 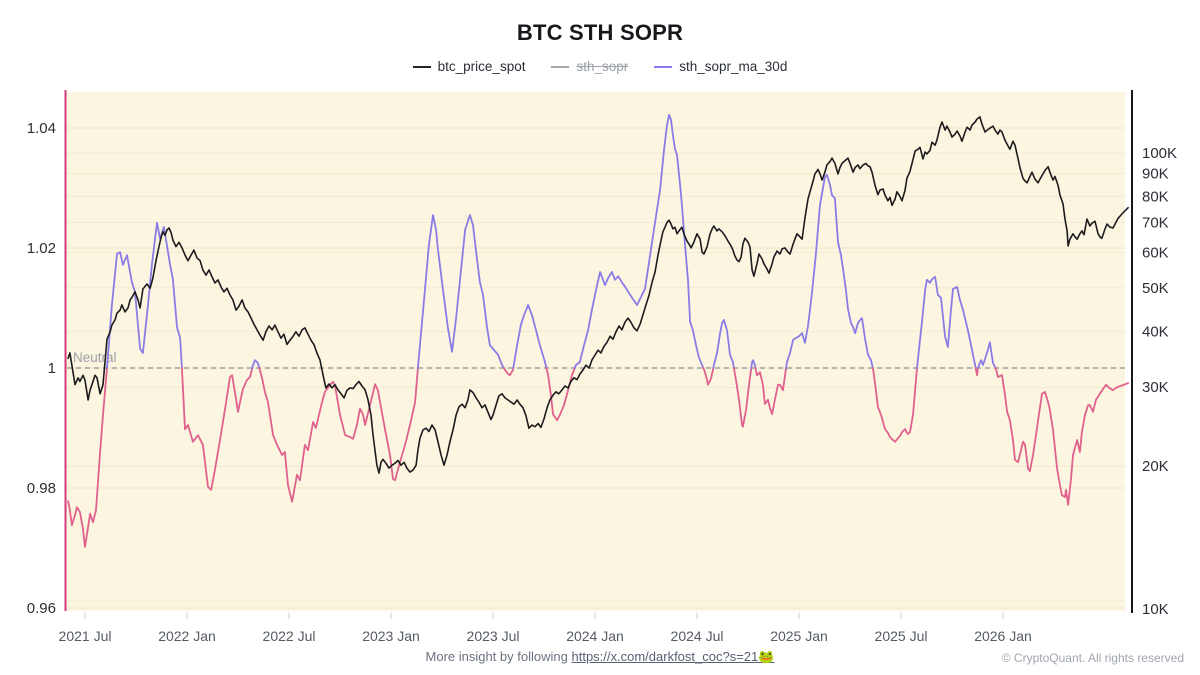 I want to click on left-axis-tick-label: 0.98, so click(x=41, y=488).